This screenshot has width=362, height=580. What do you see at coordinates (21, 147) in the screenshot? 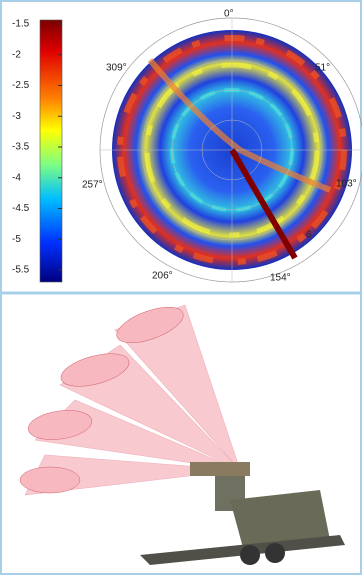
I see `colorbar-tick-label: -3.5` at bounding box center [21, 147].